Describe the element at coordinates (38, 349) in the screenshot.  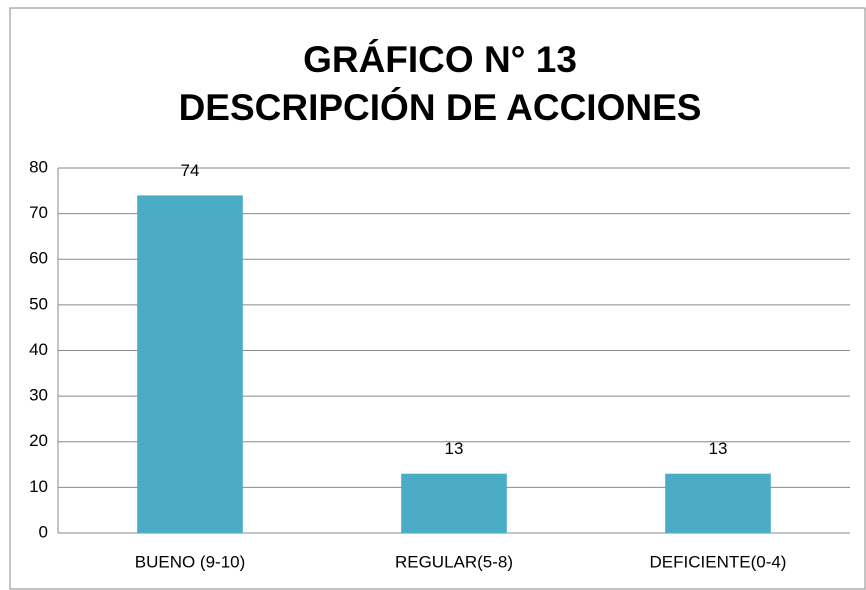
I see `y-tick-label: 40` at that location.